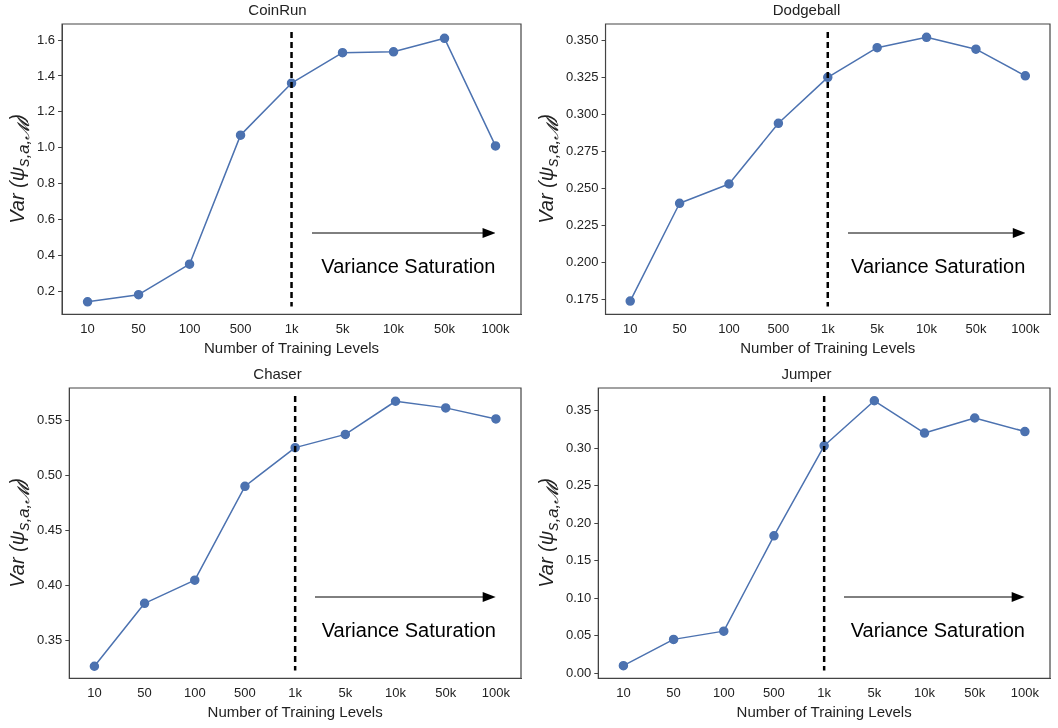 This screenshot has height=728, width=1058. What do you see at coordinates (49, 474) in the screenshot?
I see `y-tick-label: 0.50` at bounding box center [49, 474].